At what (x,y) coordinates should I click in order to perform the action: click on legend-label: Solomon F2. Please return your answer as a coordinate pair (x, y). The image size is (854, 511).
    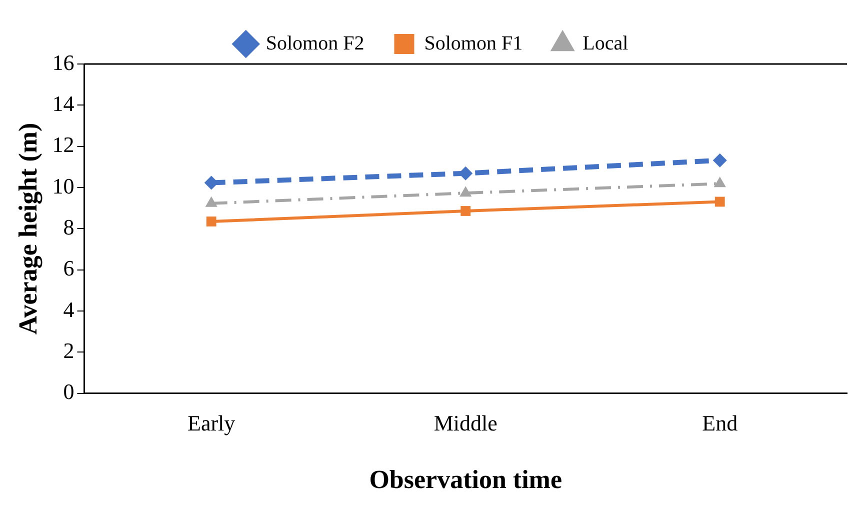
    Looking at the image, I should click on (315, 43).